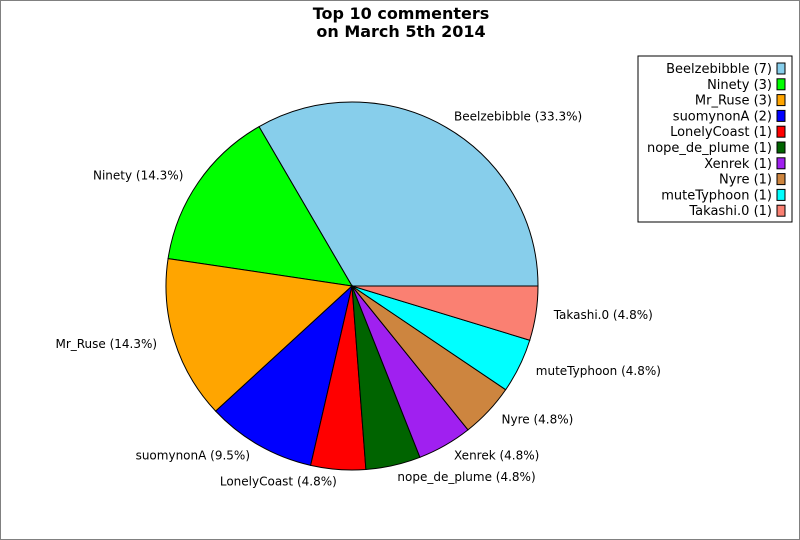  What do you see at coordinates (745, 180) in the screenshot?
I see `legend-entry-nyre: Nyre (1)` at bounding box center [745, 180].